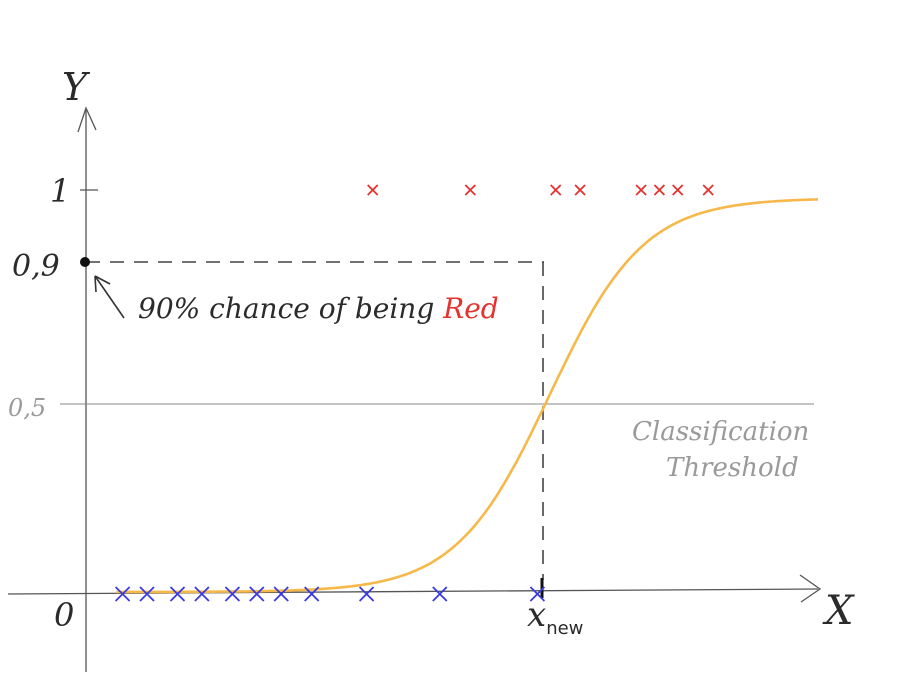 Image resolution: width=910 pixels, height=691 pixels. Describe the element at coordinates (290, 308) in the screenshot. I see `annotation-prefix: 90% chance of being` at that location.